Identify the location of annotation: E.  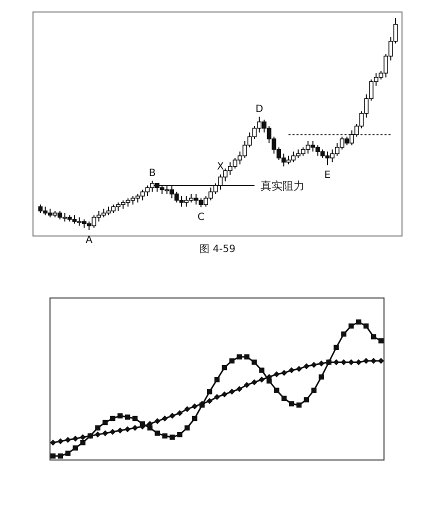
(327, 176).